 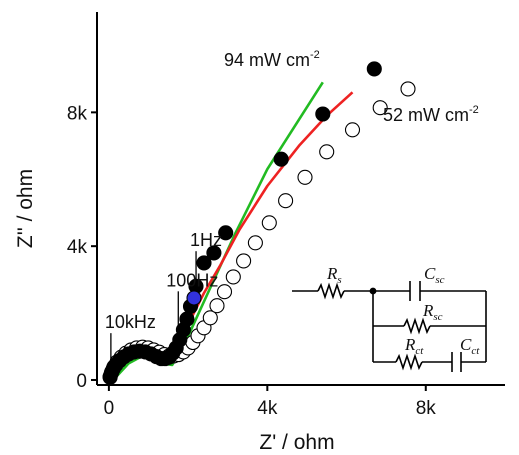 What do you see at coordinates (81, 381) in the screenshot?
I see `y-tick-label-0: 0` at bounding box center [81, 381].